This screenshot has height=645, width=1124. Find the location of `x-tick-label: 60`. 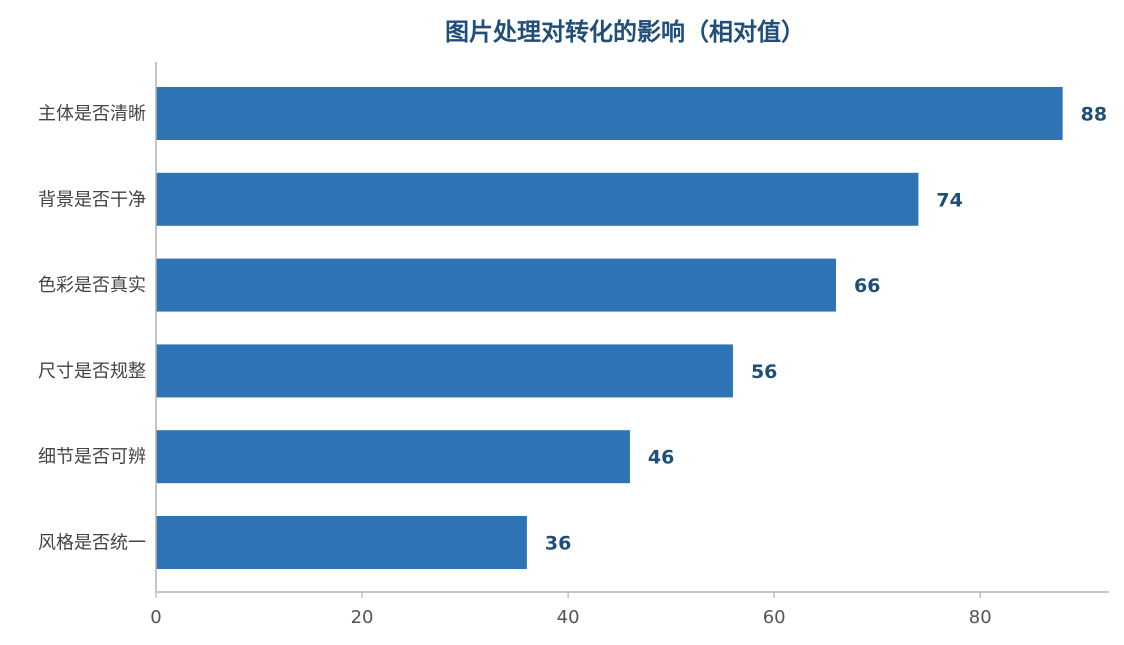

x-tick-label: 60 is located at coordinates (774, 617).